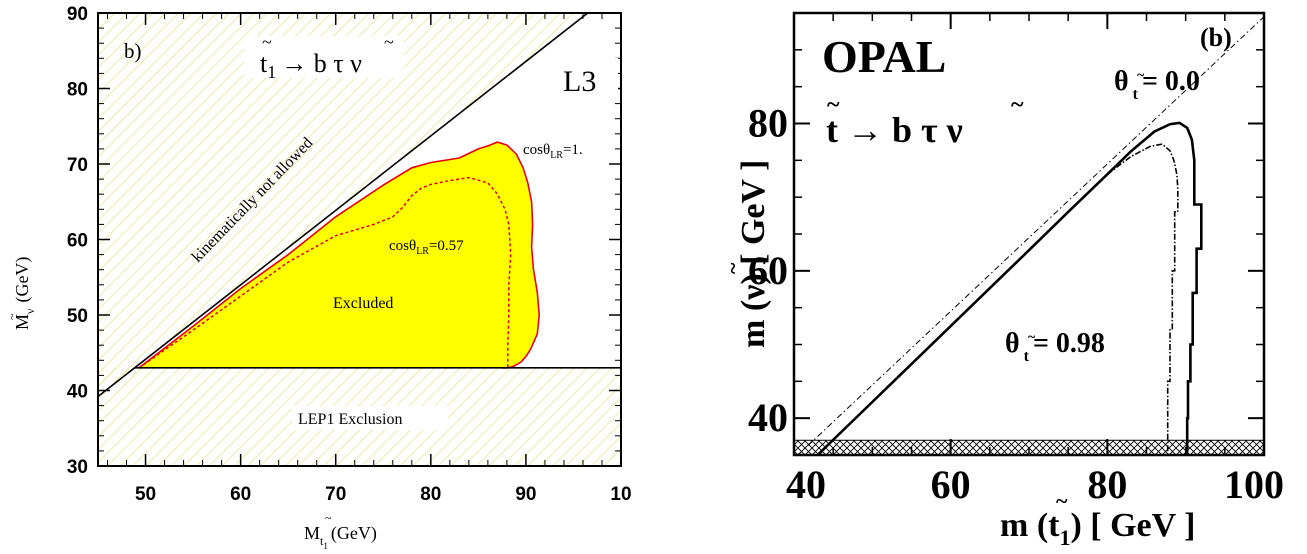 The image size is (1307, 554). I want to click on opal-x-tick-labels: 40 60 80 100, so click(1035, 484).